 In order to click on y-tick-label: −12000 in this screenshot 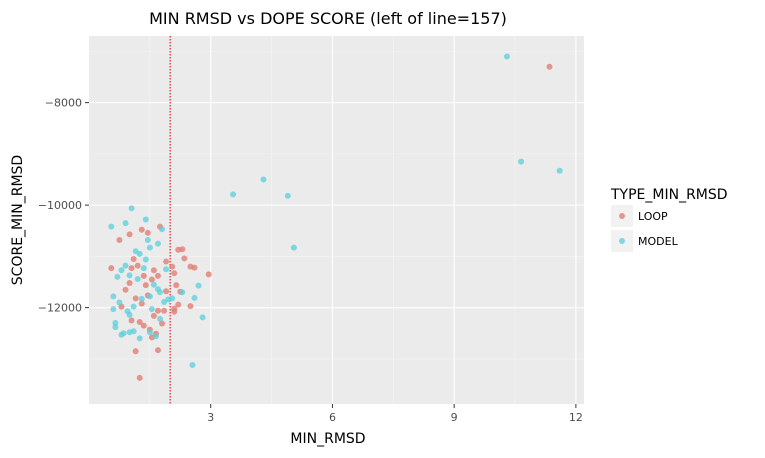, I will do `click(60, 308)`.